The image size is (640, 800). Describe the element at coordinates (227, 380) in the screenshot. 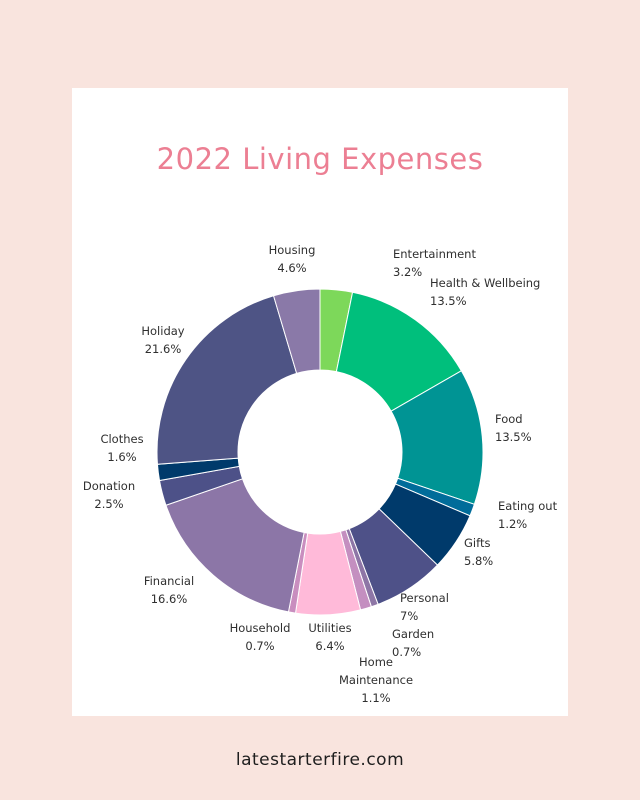

I see `slice-holiday` at that location.